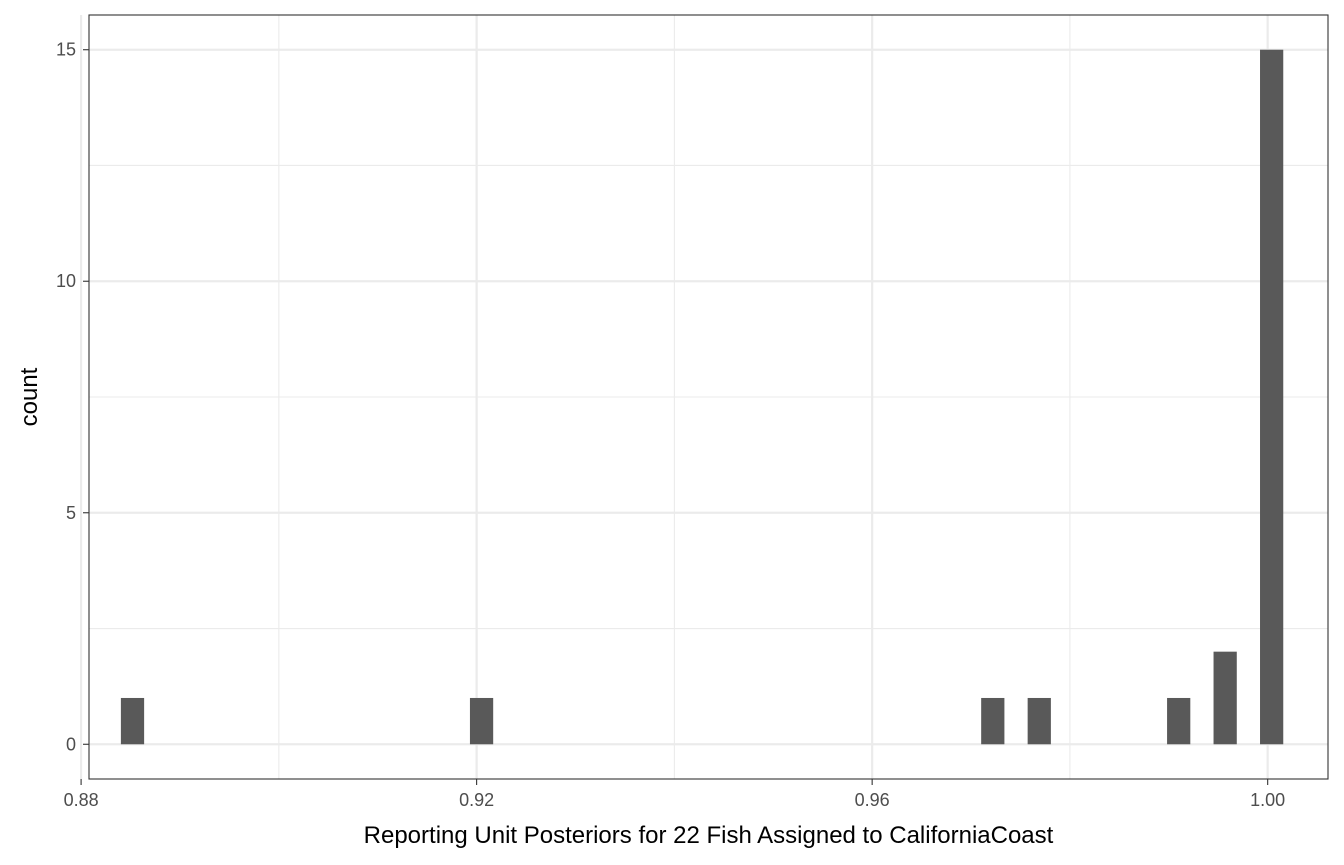 The height and width of the screenshot is (865, 1344). I want to click on y-tick-label-0: 0, so click(71, 744).